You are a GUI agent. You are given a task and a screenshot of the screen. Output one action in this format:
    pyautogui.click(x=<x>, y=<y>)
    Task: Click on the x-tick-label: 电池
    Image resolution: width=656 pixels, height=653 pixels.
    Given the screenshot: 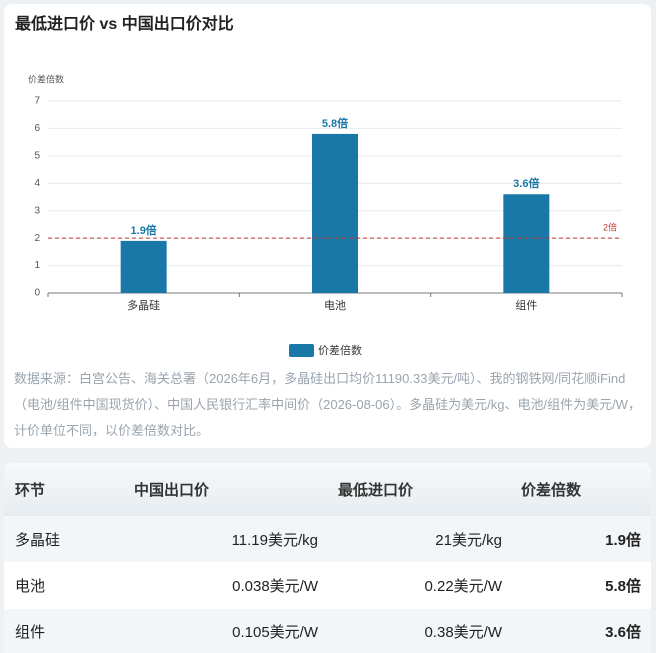 What is the action you would take?
    pyautogui.click(x=335, y=305)
    